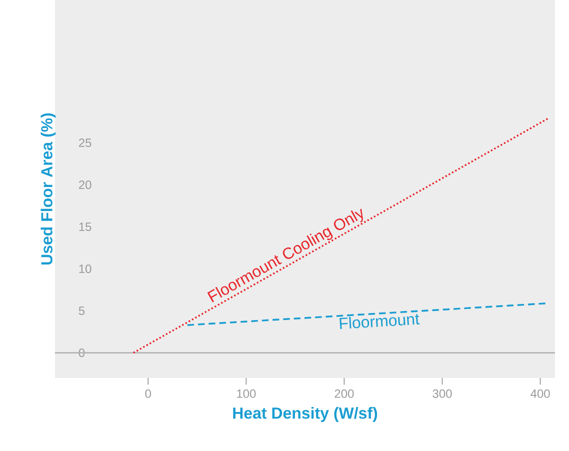  Describe the element at coordinates (85, 185) in the screenshot. I see `y-tick-label: 20` at that location.